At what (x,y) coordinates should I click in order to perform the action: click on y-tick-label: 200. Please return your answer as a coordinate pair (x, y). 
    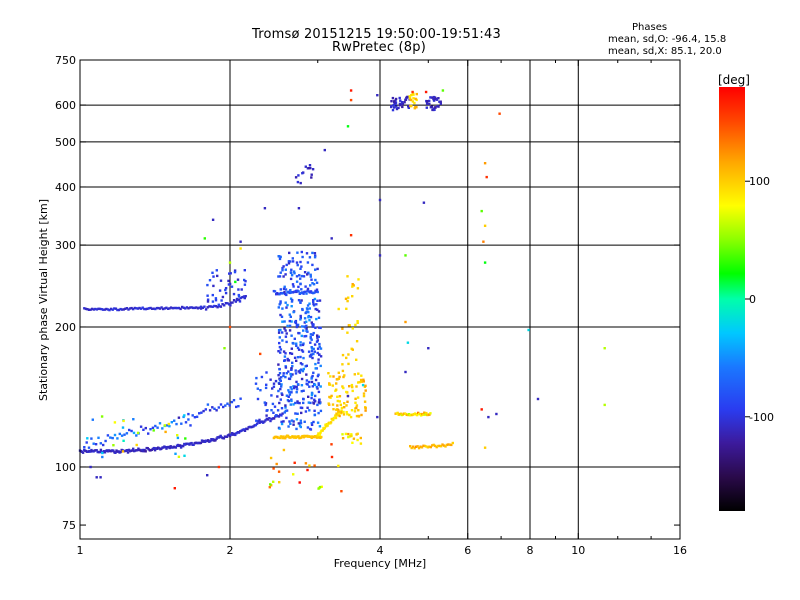
    Looking at the image, I should click on (65, 327).